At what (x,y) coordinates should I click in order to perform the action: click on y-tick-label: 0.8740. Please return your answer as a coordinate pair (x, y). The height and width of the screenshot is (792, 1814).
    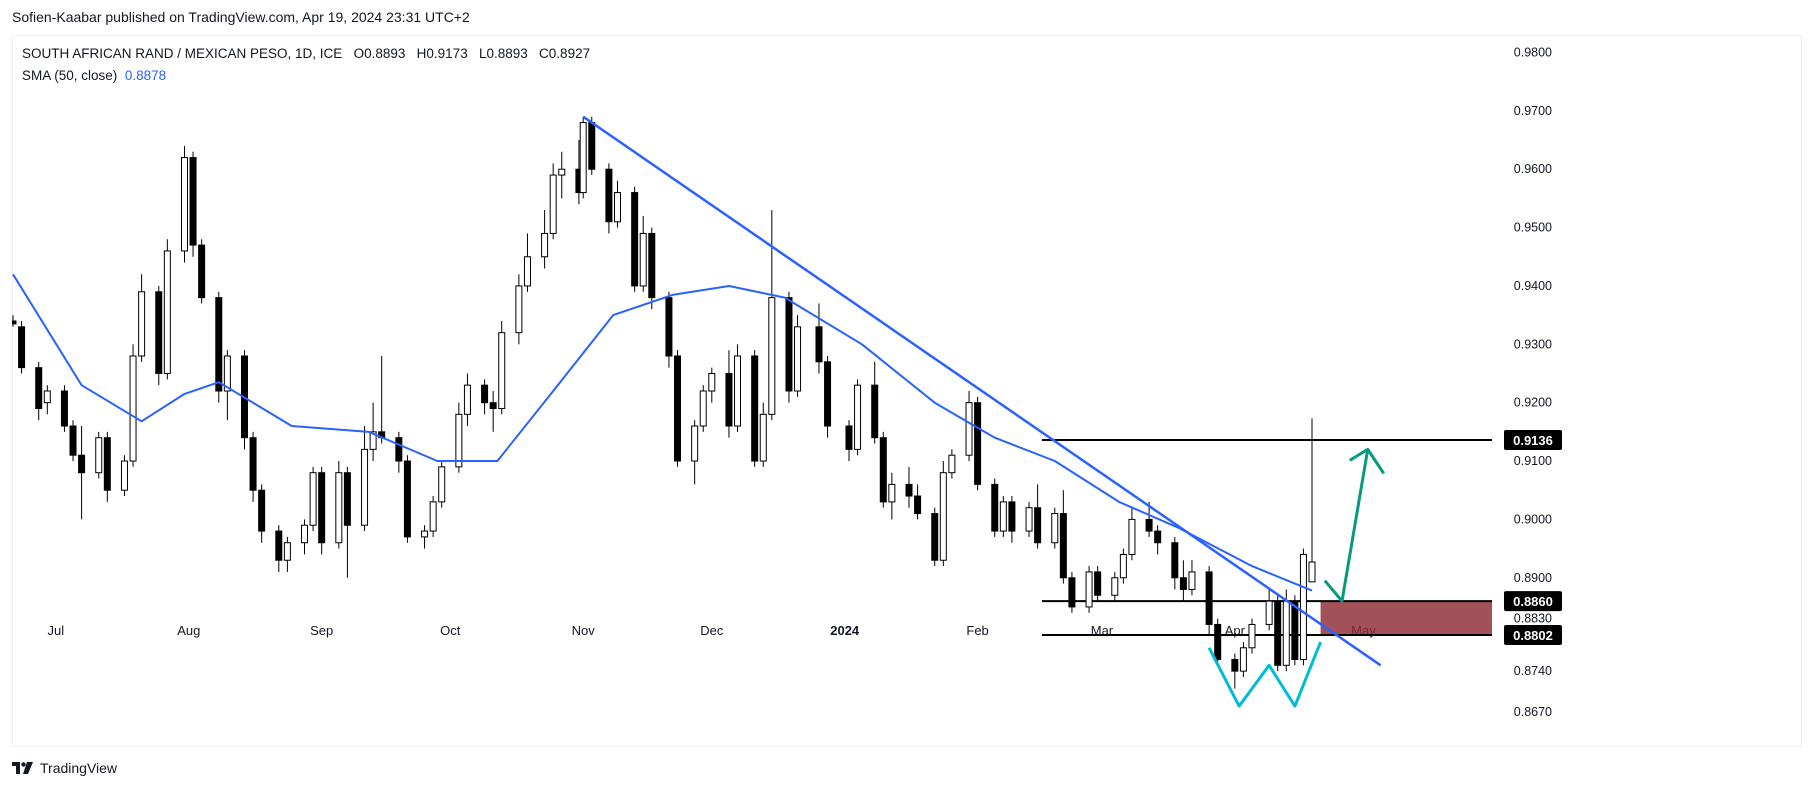
    Looking at the image, I should click on (1533, 671).